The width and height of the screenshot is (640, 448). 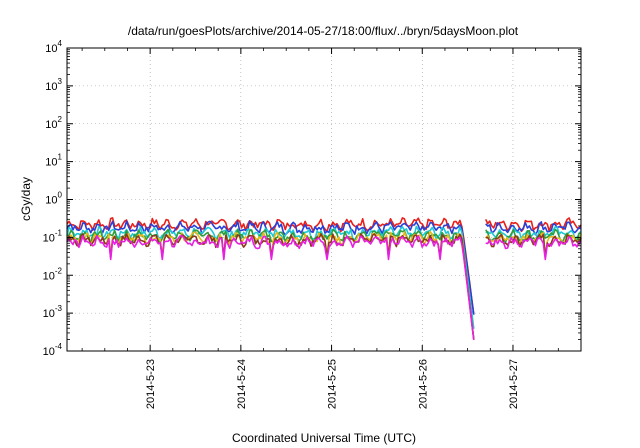 I want to click on y-tick-label: 10⁴, so click(x=53, y=47).